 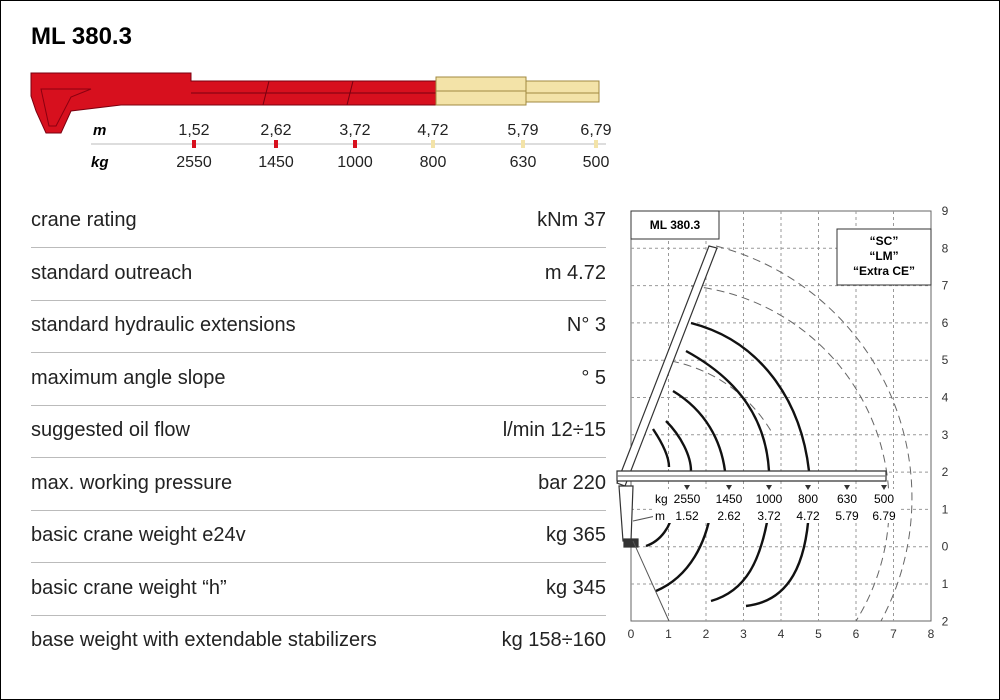 I want to click on boom-load: 1450, so click(x=276, y=162).